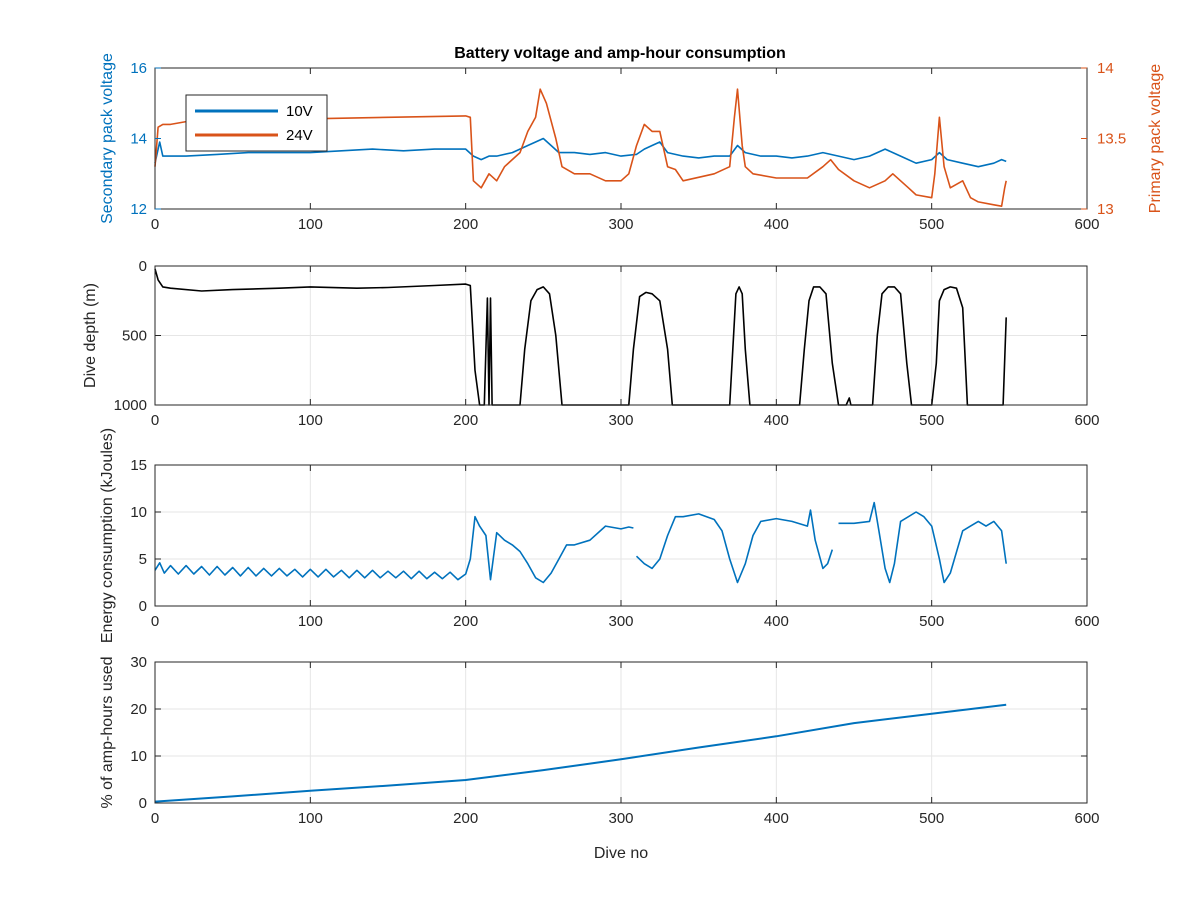 The height and width of the screenshot is (905, 1200). Describe the element at coordinates (130, 405) in the screenshot. I see `y-tick-label: 1000` at that location.